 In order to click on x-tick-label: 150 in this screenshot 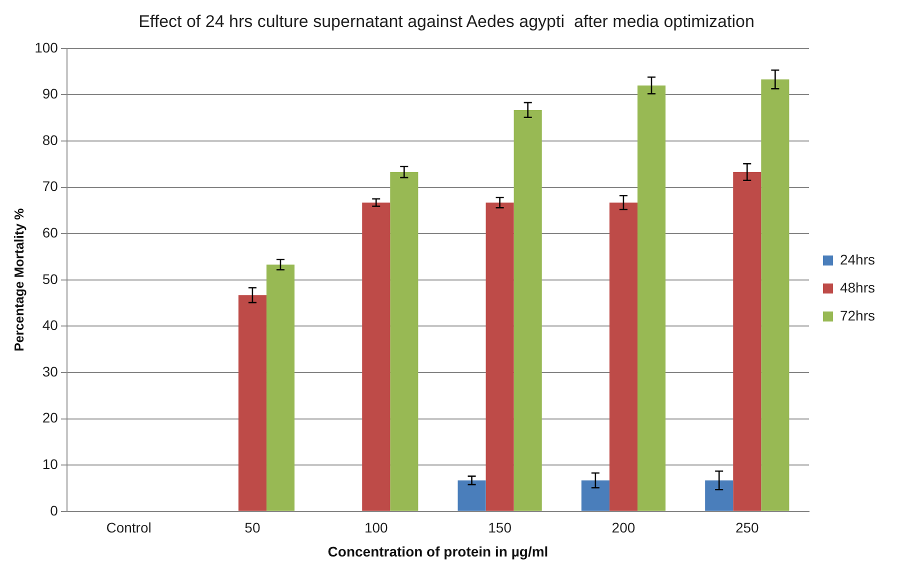, I will do `click(500, 528)`.